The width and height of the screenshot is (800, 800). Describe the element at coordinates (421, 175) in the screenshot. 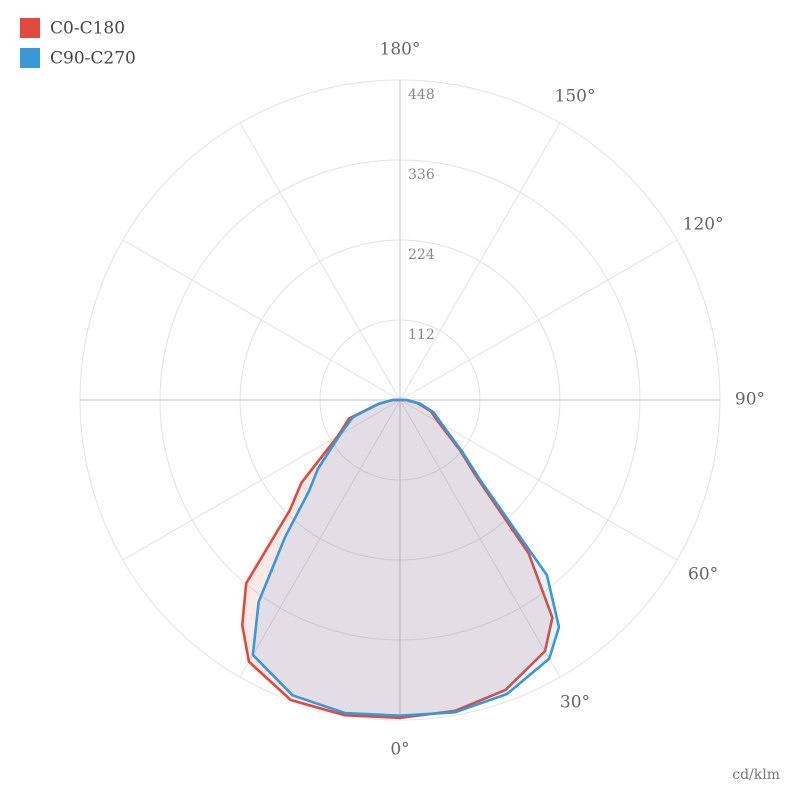

I see `r-tick-label: 336` at that location.